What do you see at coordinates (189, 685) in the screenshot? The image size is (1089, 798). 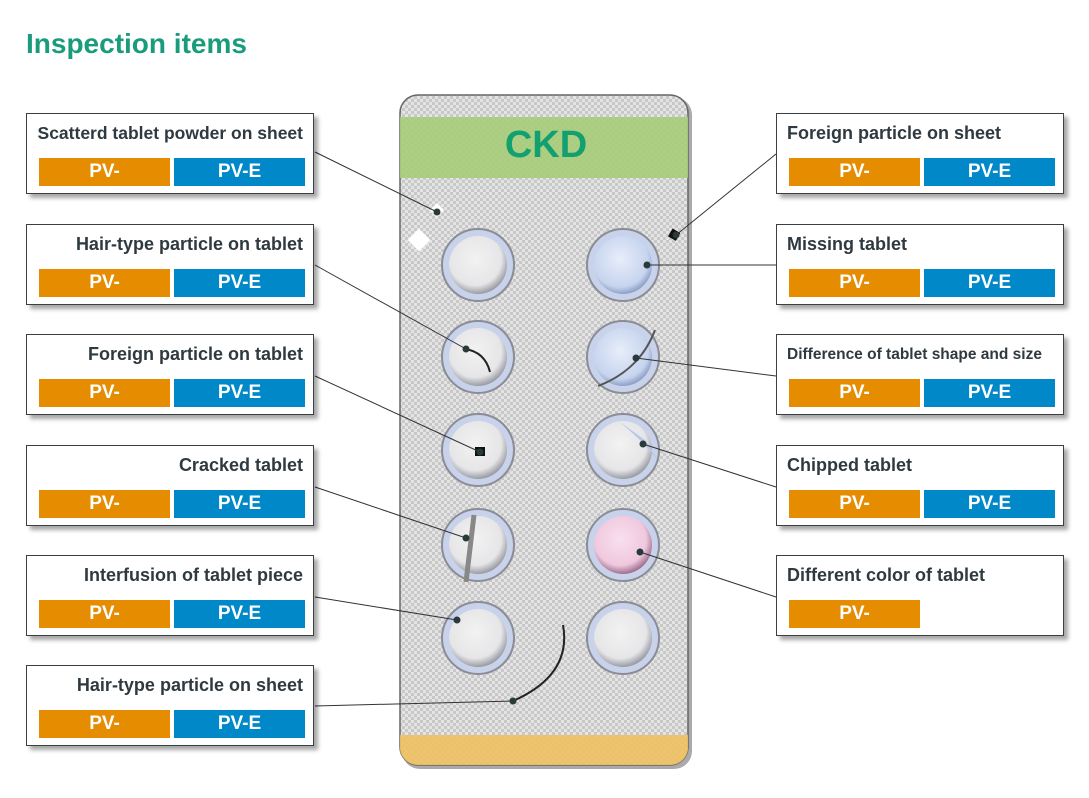 I see `item-label: Hair-type particle on sheet` at bounding box center [189, 685].